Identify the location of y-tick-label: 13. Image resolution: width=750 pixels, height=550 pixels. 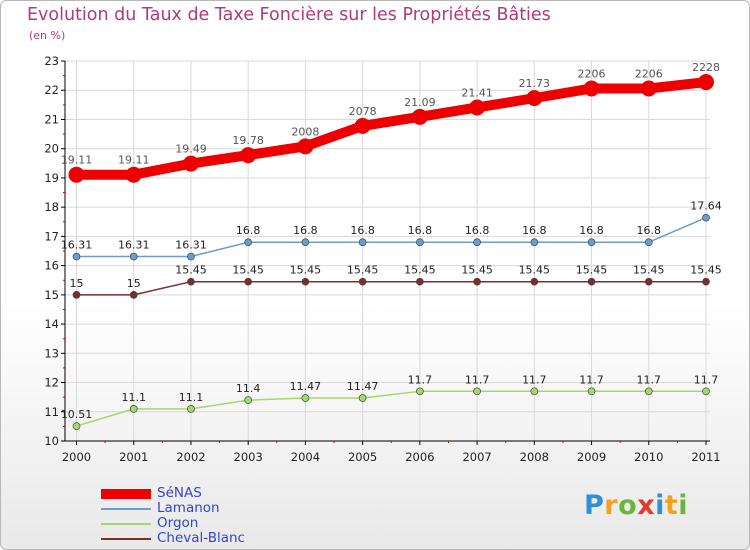
(51, 353).